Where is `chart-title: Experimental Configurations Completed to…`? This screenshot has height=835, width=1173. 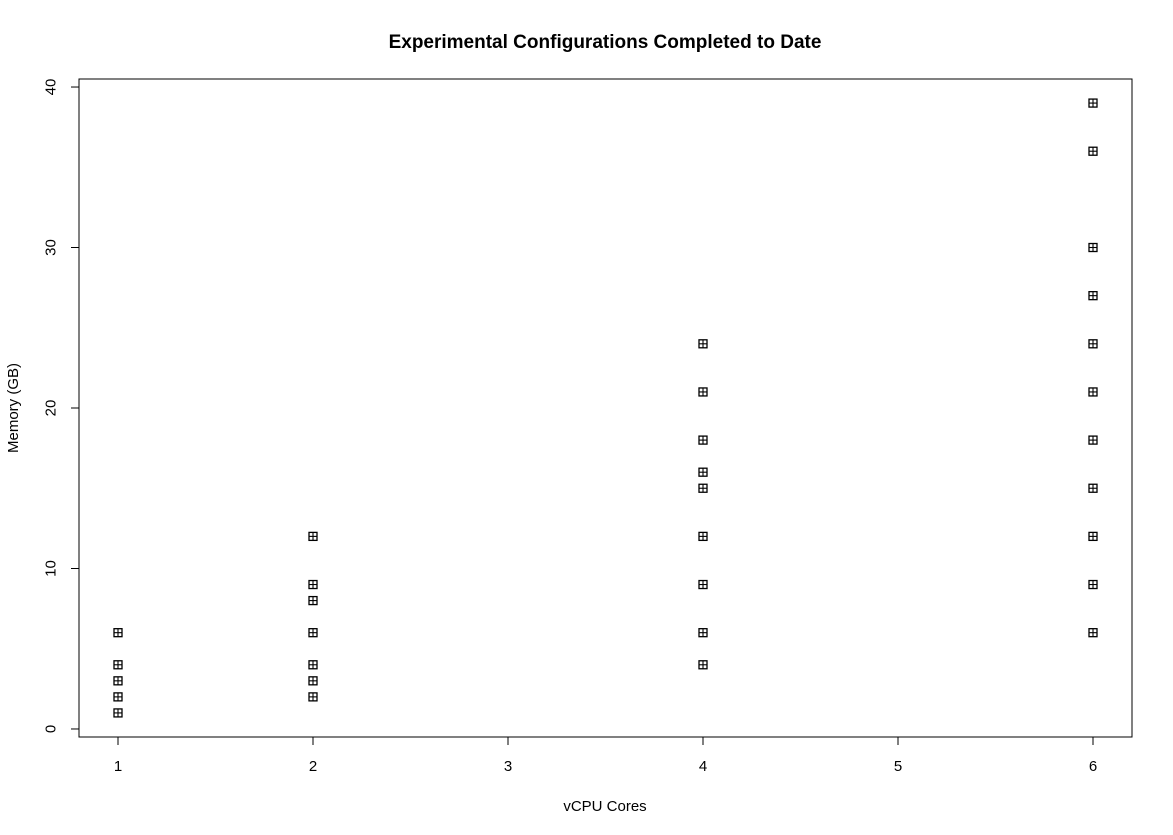 chart-title: Experimental Configurations Completed to… is located at coordinates (605, 42).